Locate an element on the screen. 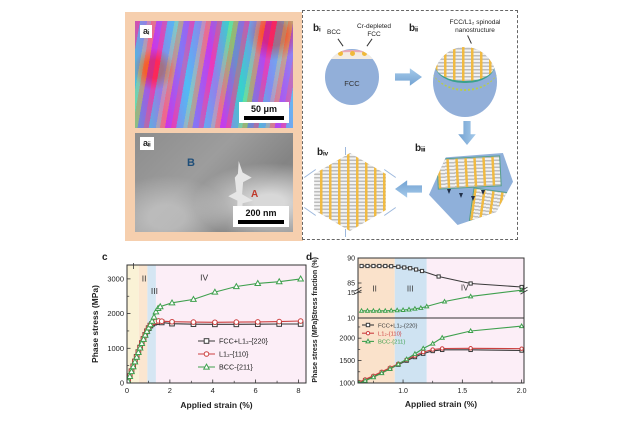 The height and width of the screenshot is (427, 642). panel-biii-label: bᵢᵢᵢ is located at coordinates (420, 148).